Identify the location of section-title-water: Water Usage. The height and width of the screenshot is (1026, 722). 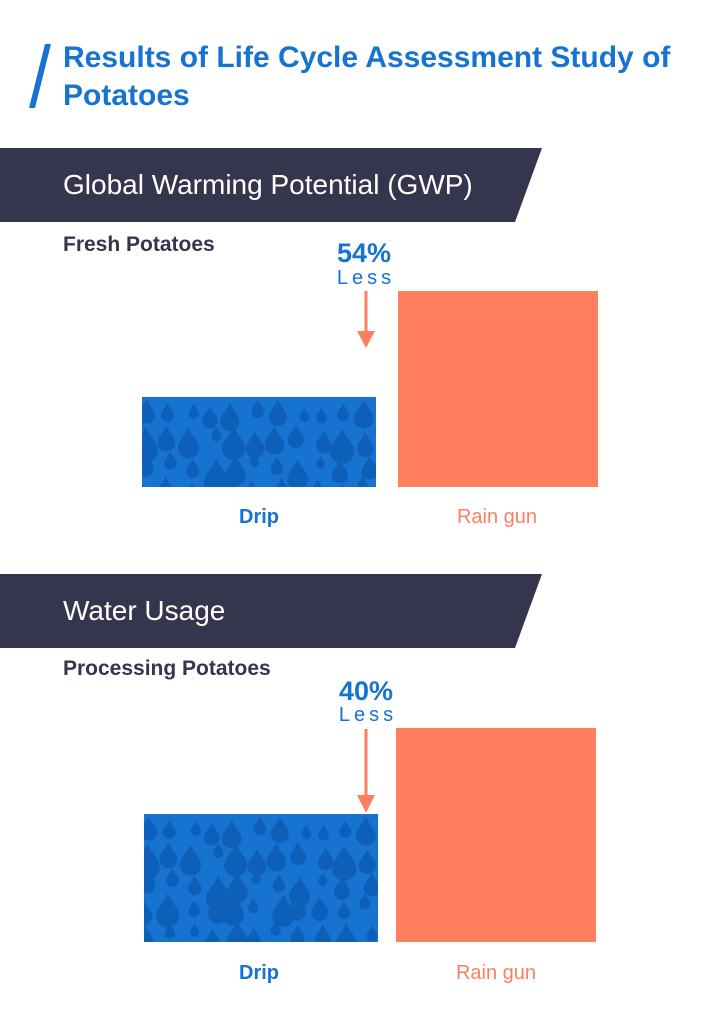
(144, 610).